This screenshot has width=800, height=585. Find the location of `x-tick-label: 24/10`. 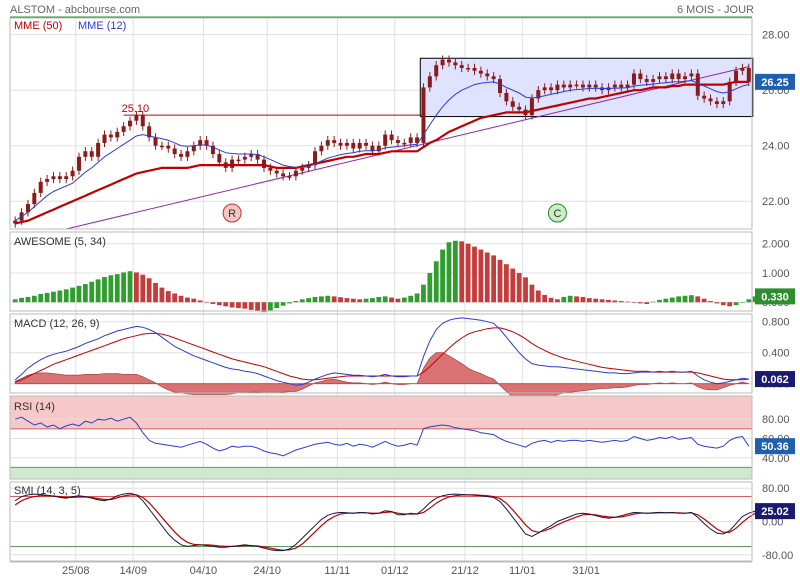

x-tick-label: 24/10 is located at coordinates (267, 571).